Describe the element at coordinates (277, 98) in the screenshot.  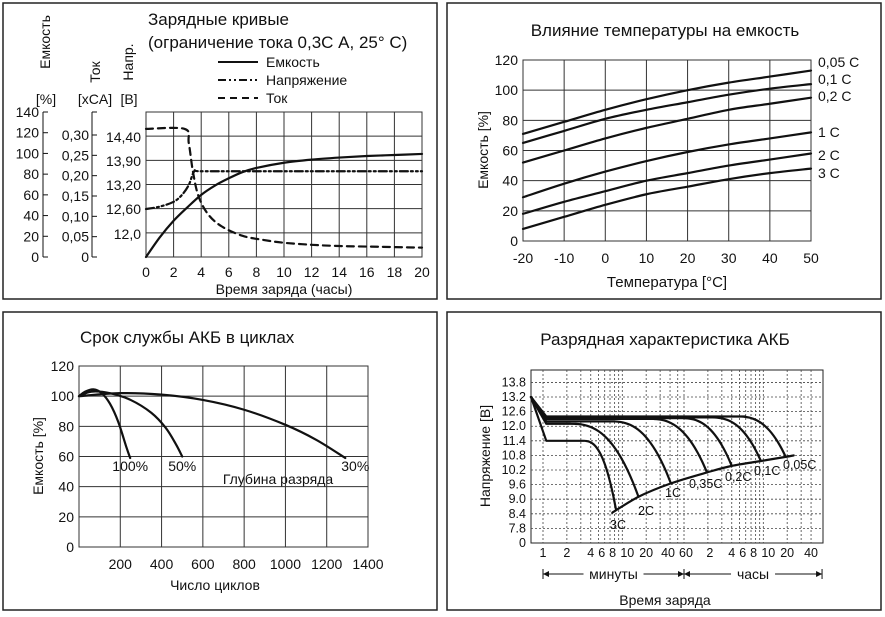
I see `legend-label: Ток` at that location.